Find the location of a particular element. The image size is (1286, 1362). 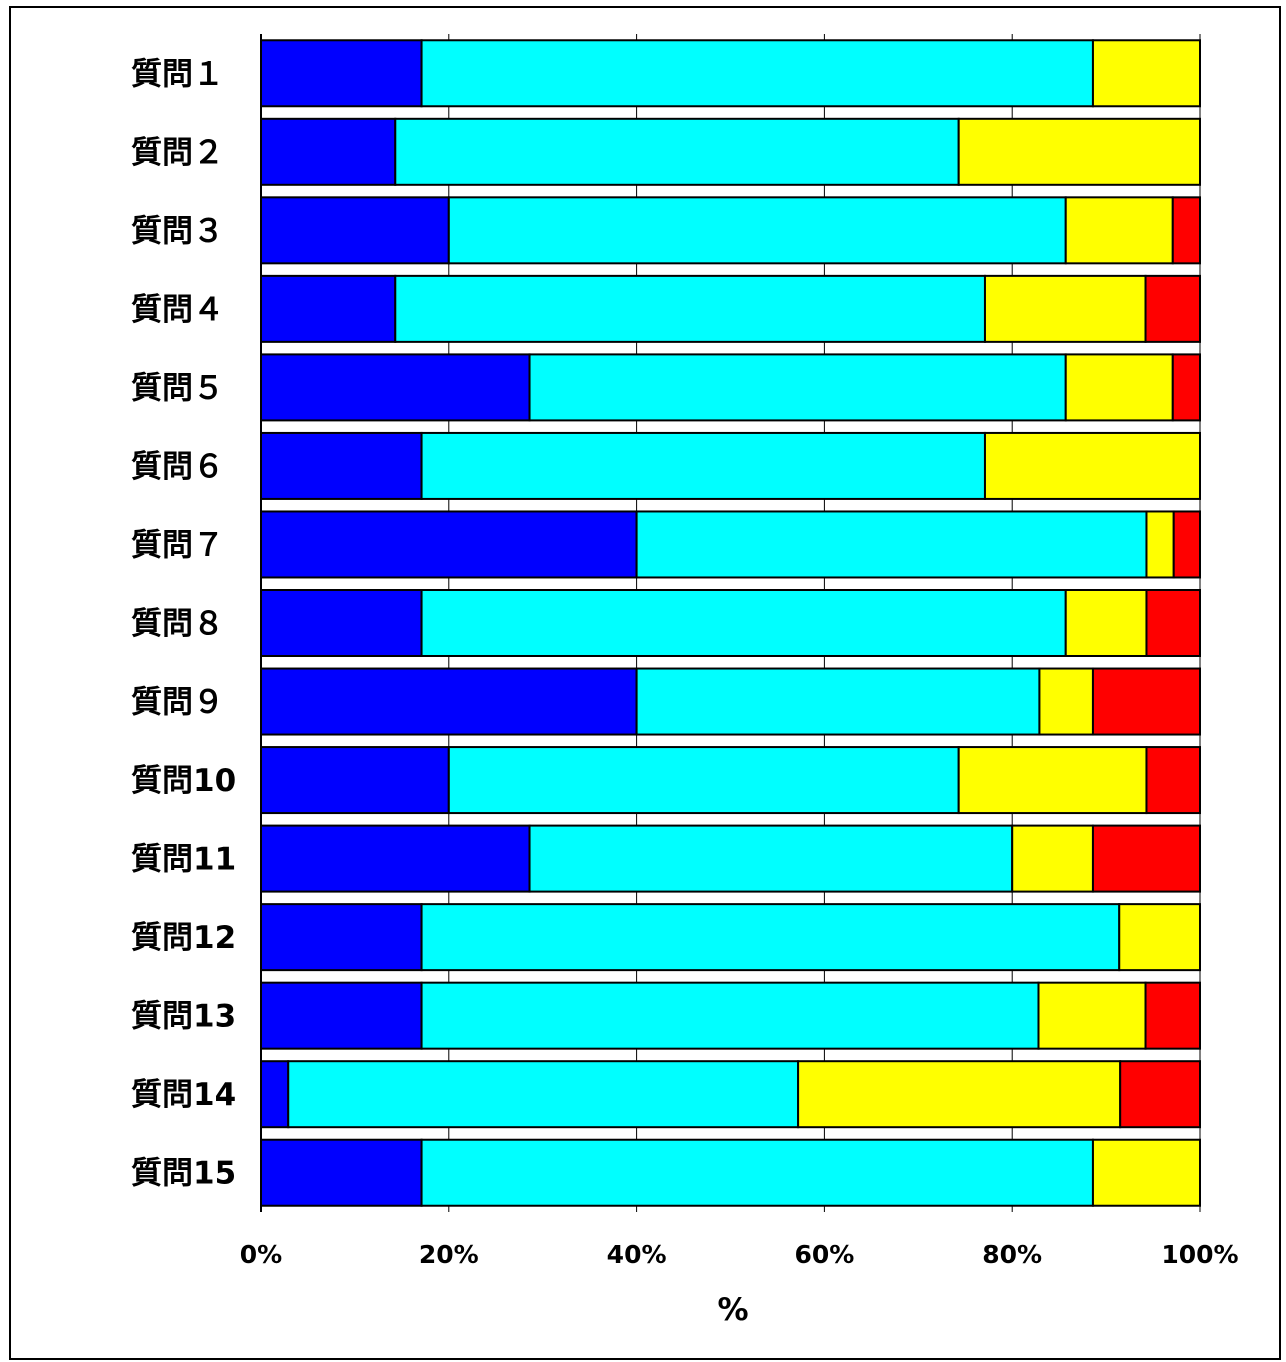

bar-segment-q12-s2 is located at coordinates (770, 937).